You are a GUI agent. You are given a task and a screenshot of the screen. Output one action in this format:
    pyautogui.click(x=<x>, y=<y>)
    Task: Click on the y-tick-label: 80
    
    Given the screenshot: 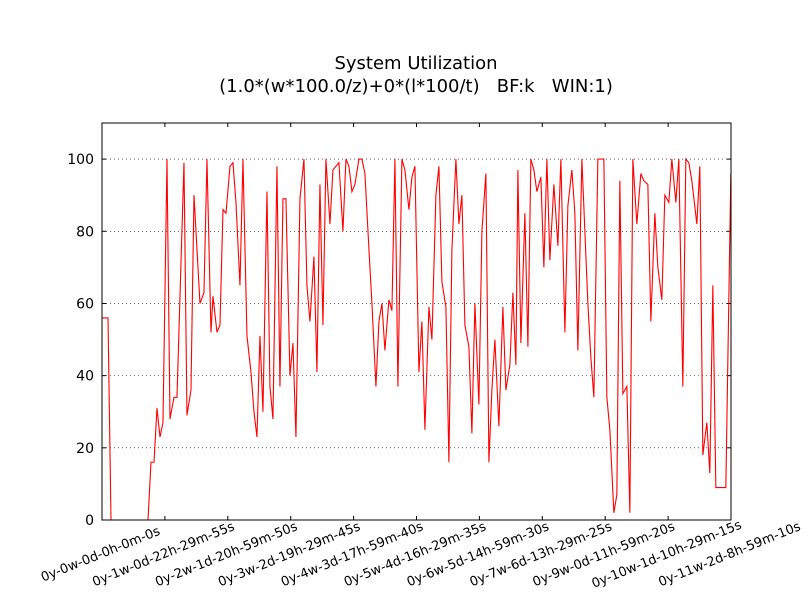 What is the action you would take?
    pyautogui.click(x=85, y=232)
    